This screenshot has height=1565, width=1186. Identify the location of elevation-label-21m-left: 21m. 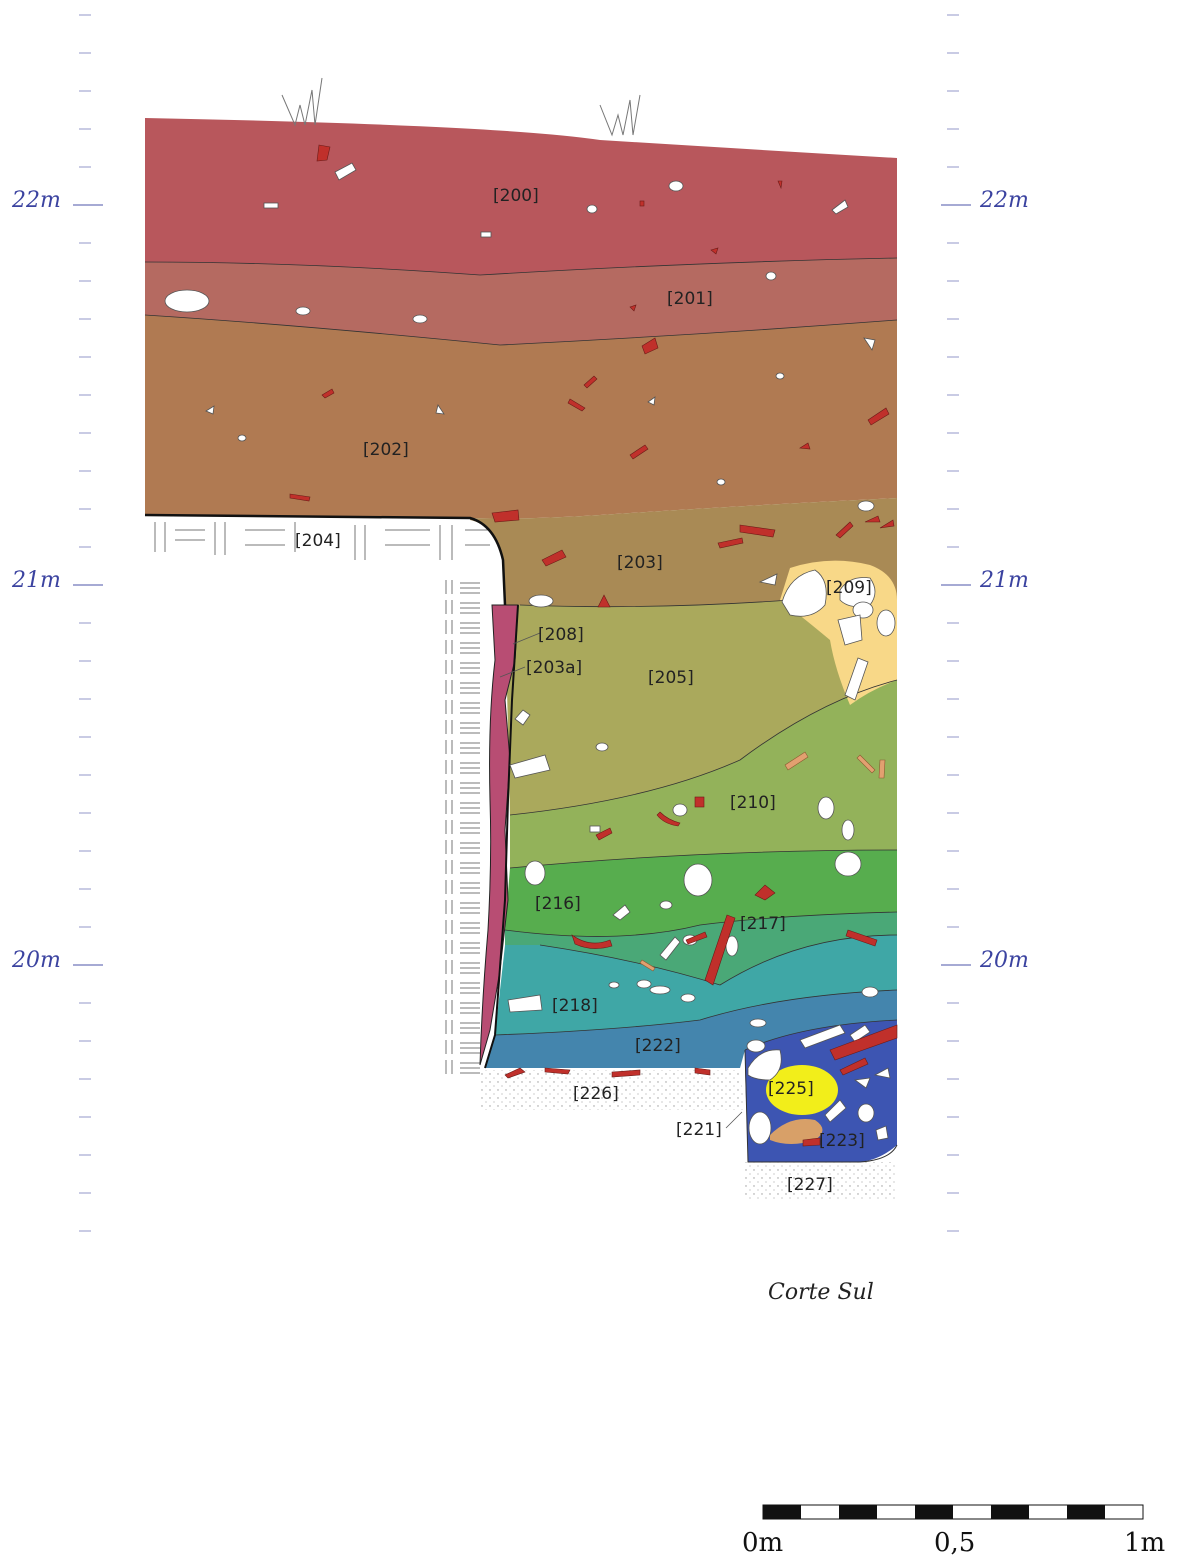
(36, 580).